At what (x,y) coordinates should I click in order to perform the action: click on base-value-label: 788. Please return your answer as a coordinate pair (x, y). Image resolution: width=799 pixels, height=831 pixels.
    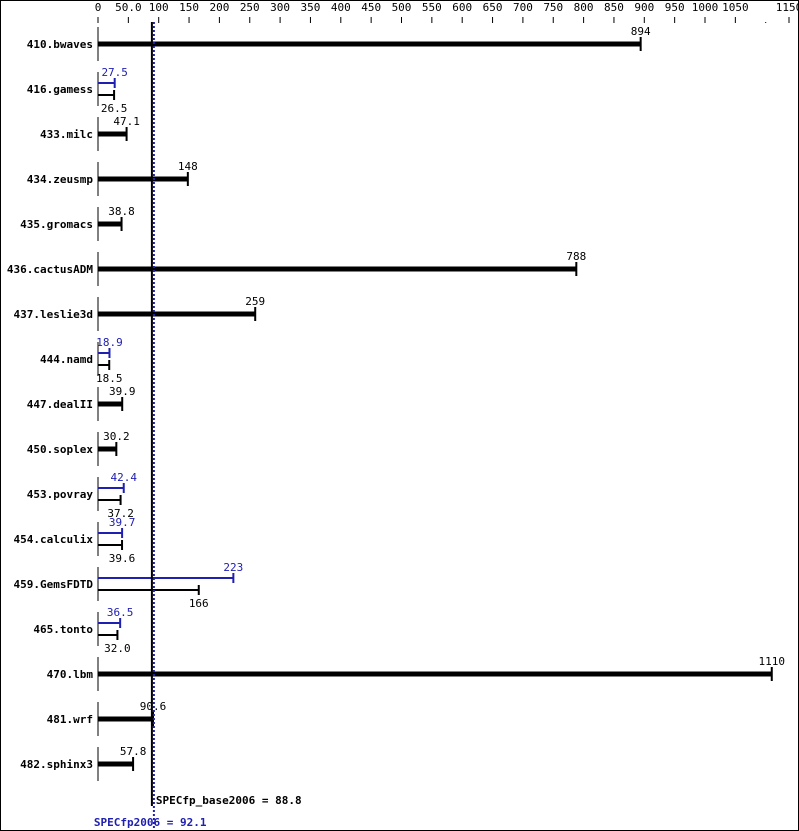
    Looking at the image, I should click on (576, 256).